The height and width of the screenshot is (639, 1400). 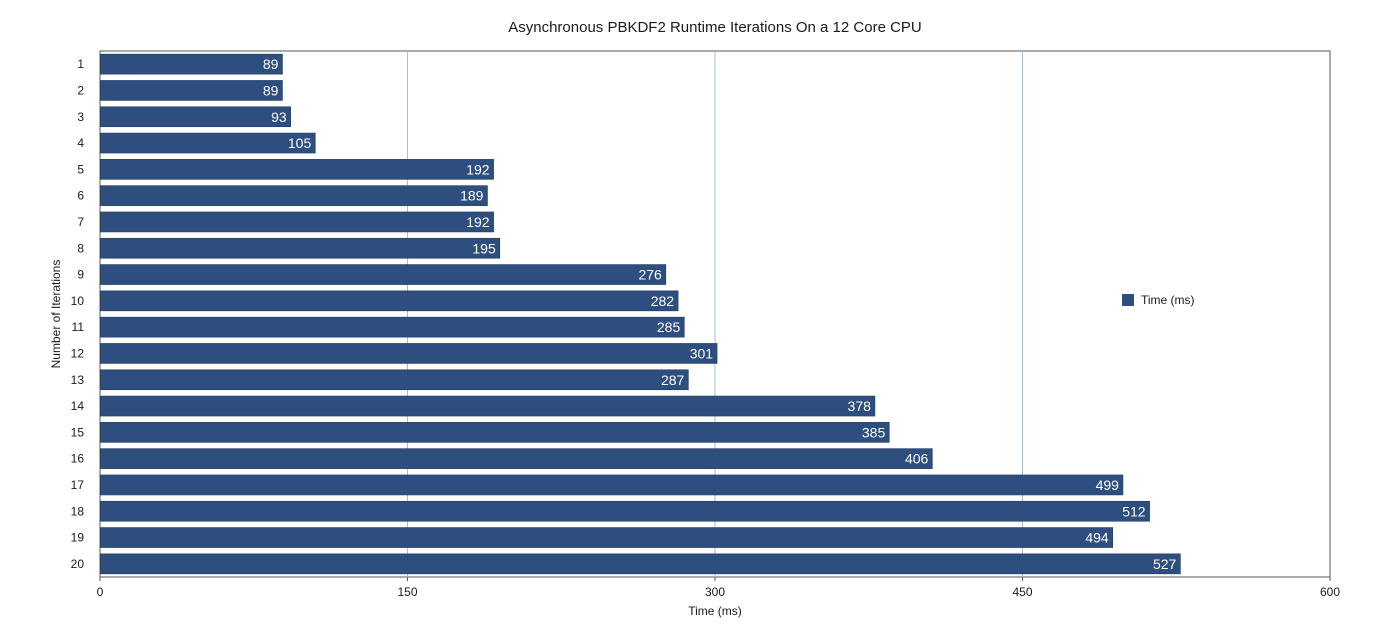 I want to click on y-tick-label: 4, so click(x=80, y=143).